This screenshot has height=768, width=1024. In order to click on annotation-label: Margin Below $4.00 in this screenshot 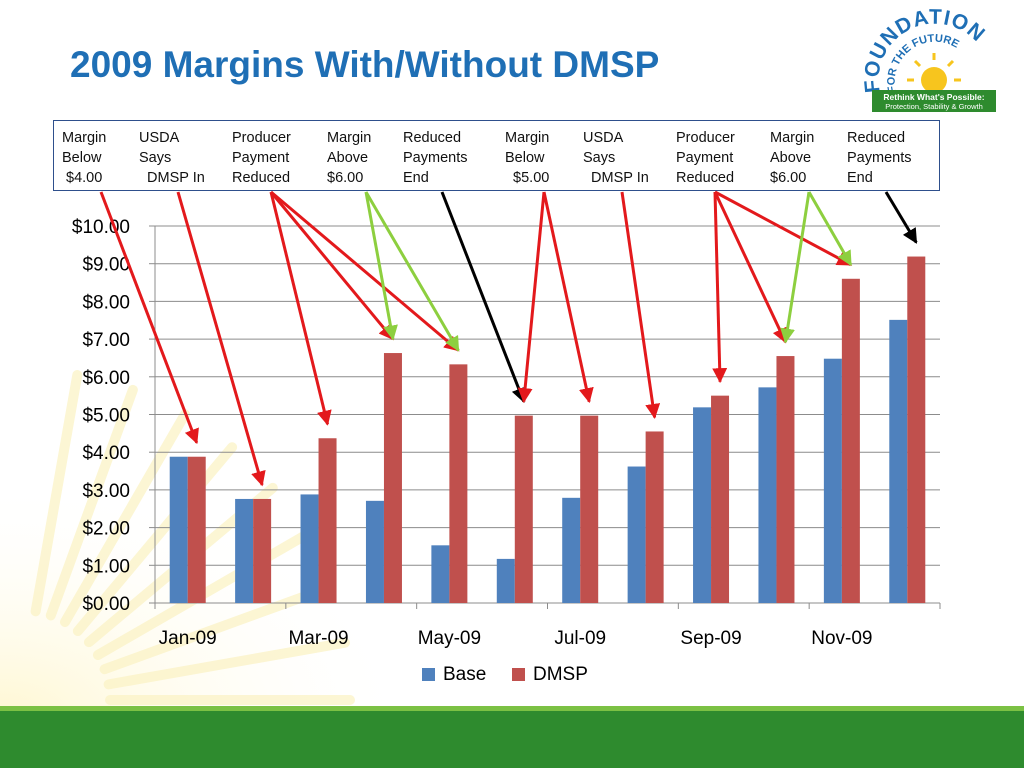, I will do `click(84, 158)`.